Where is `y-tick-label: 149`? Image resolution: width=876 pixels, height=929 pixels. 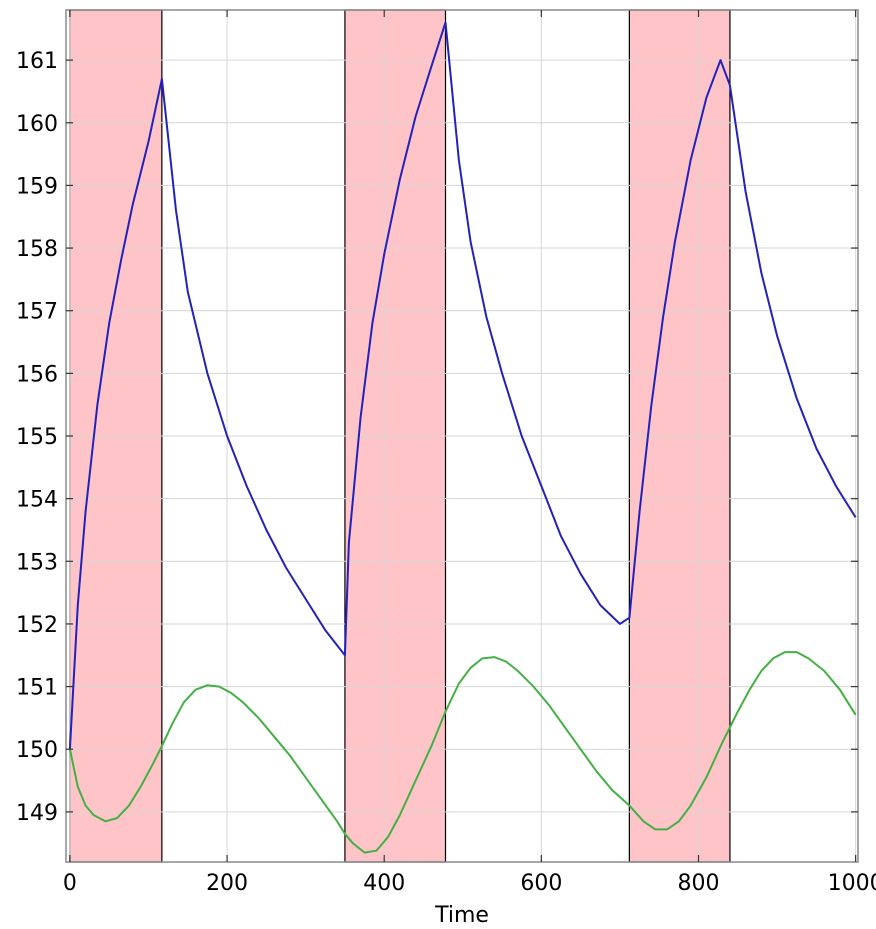 y-tick-label: 149 is located at coordinates (37, 813).